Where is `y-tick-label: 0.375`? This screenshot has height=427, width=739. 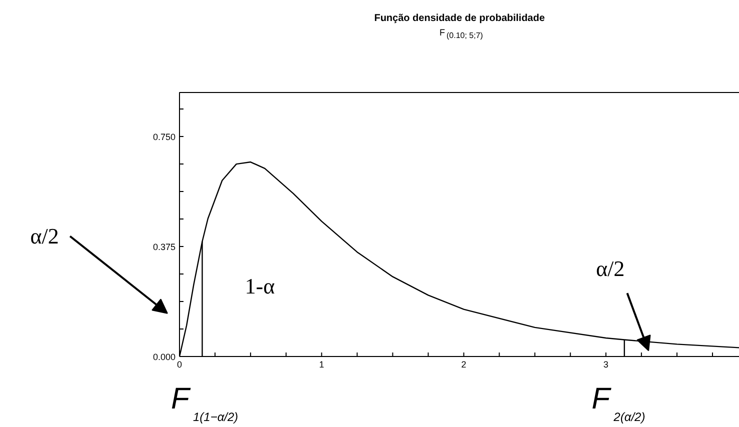
y-tick-label: 0.375 is located at coordinates (164, 247).